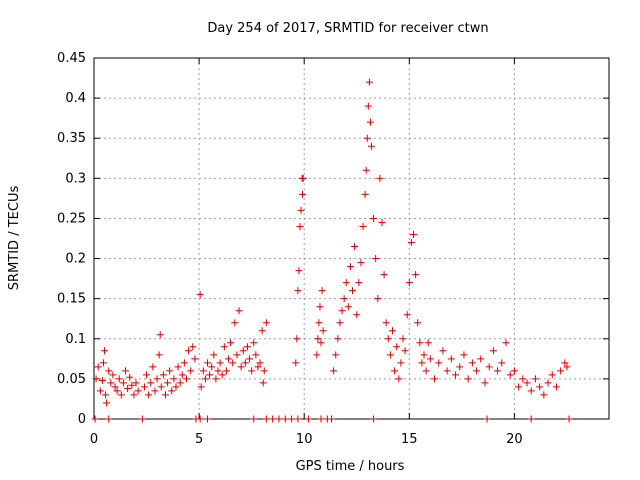 This screenshot has height=480, width=640. What do you see at coordinates (75, 259) in the screenshot?
I see `y-tick-label: 0.2` at bounding box center [75, 259].